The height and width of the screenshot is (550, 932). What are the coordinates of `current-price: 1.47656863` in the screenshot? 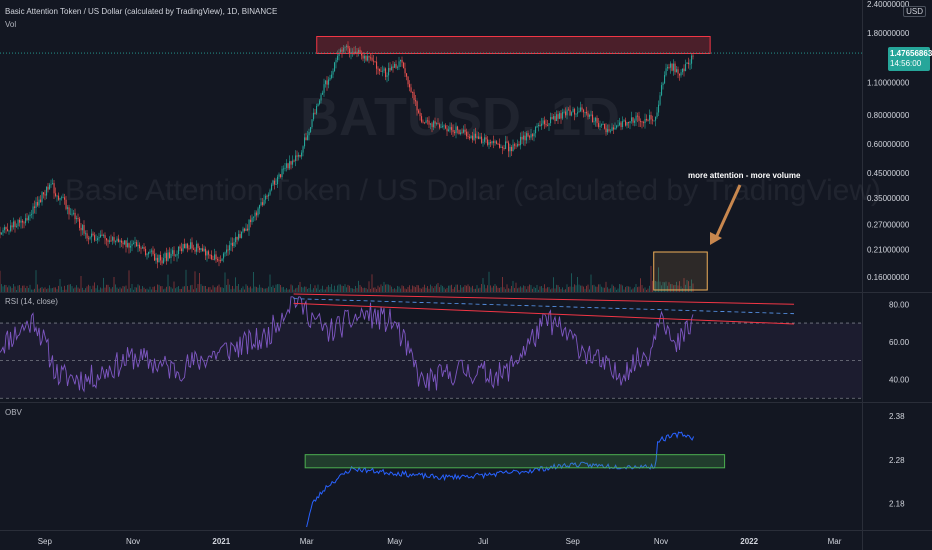 It's located at (911, 53).